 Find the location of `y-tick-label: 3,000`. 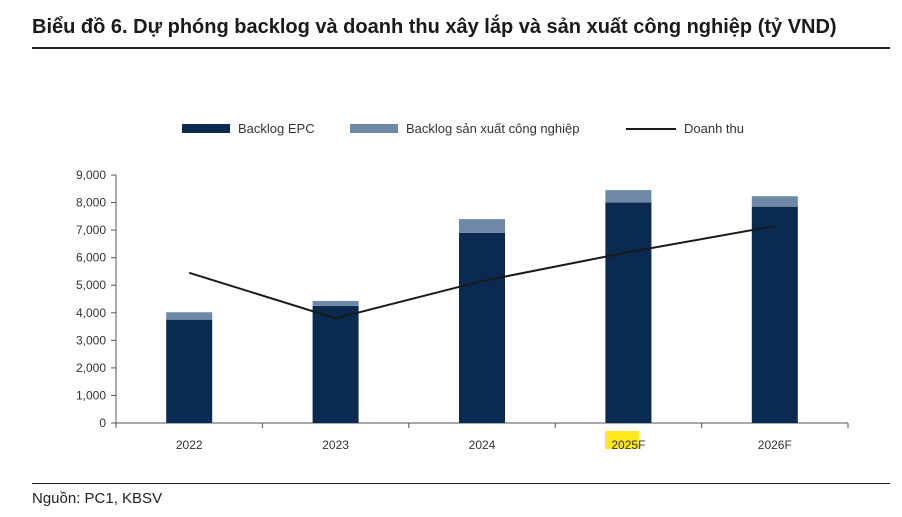

y-tick-label: 3,000 is located at coordinates (91, 340).